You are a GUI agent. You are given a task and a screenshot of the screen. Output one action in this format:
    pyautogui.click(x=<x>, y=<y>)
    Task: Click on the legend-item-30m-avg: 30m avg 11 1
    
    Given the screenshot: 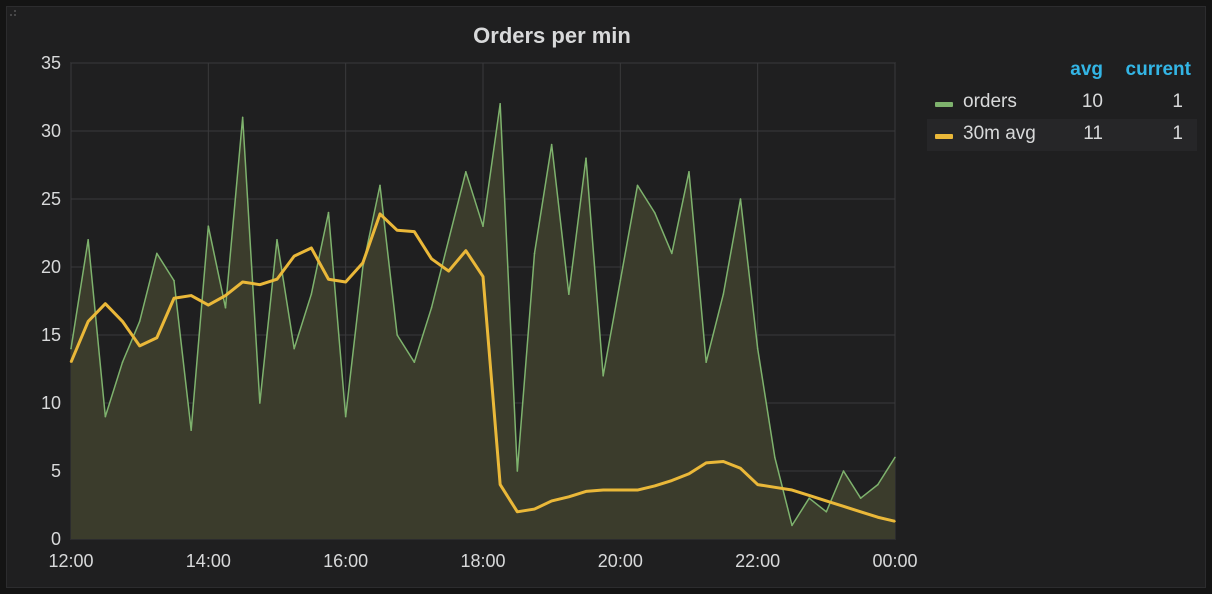 What is the action you would take?
    pyautogui.click(x=1062, y=135)
    